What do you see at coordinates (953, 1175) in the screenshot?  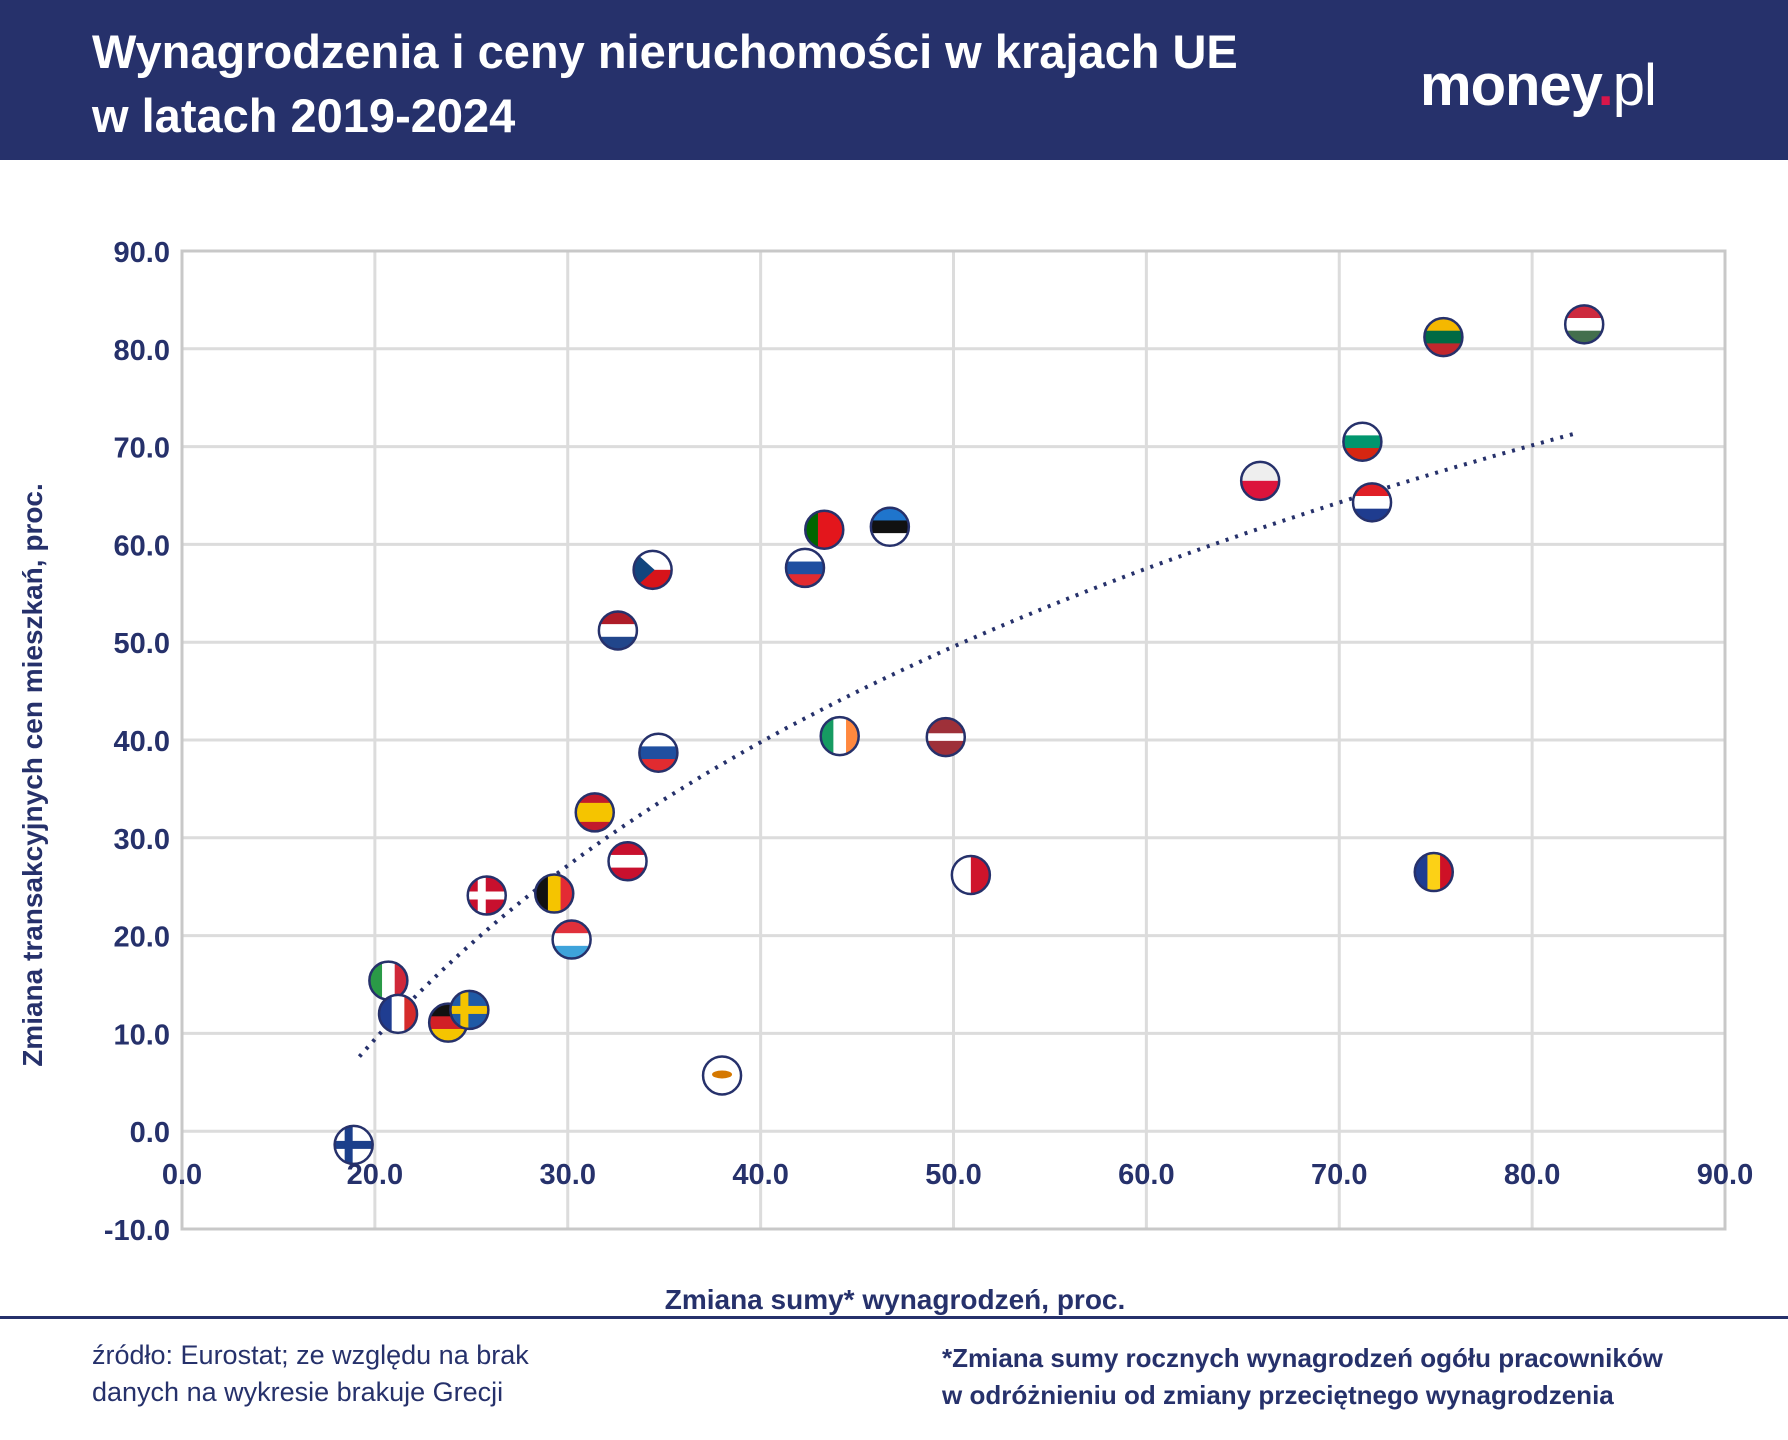 I see `x-tick-label: 50.0` at bounding box center [953, 1175].